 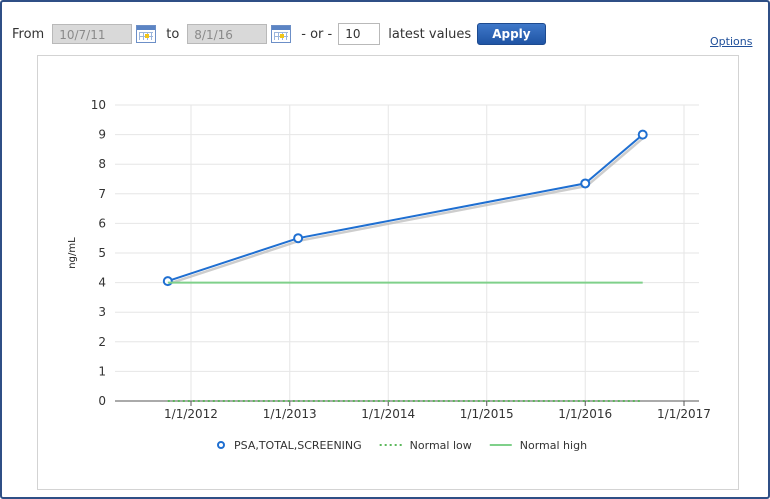 I want to click on y-tick-label: 8, so click(x=102, y=164).